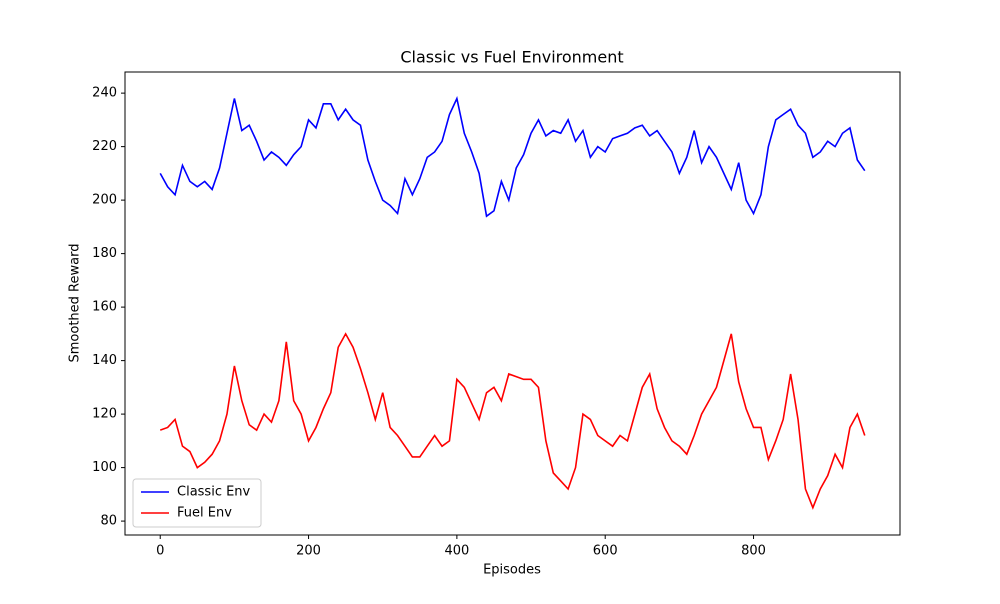 This screenshot has height=604, width=1000. Describe the element at coordinates (104, 467) in the screenshot. I see `y-tick-label: 100` at that location.